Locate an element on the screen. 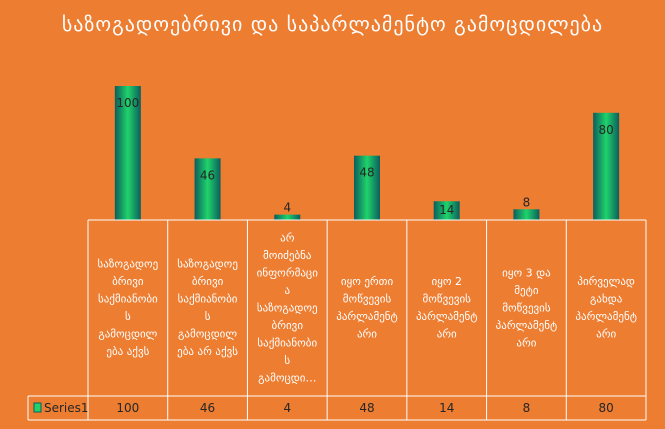 The image size is (665, 429). data-label-7: 80 is located at coordinates (606, 130).